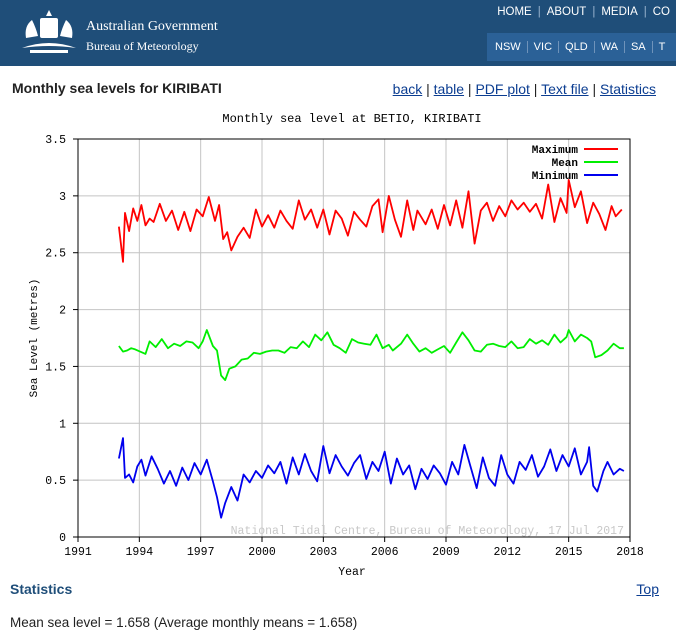 Image resolution: width=676 pixels, height=637 pixels. What do you see at coordinates (555, 151) in the screenshot?
I see `legend-label-maximum: Maximum` at bounding box center [555, 151].